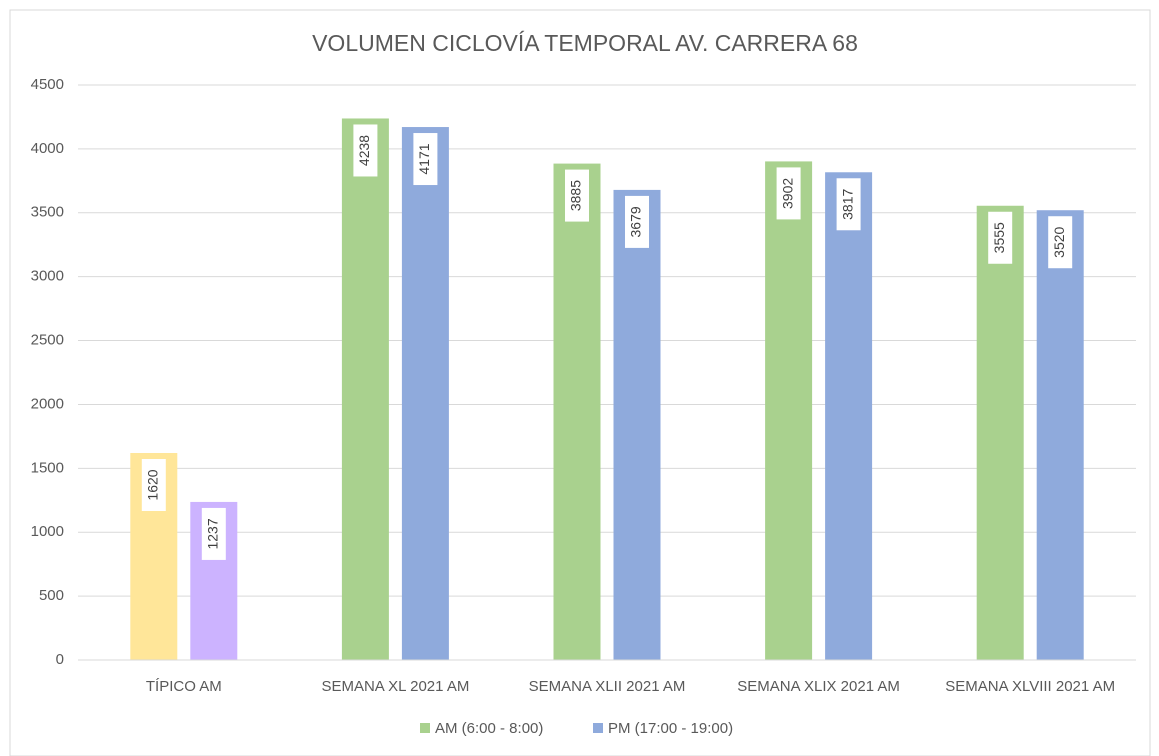  I want to click on data-label: 3679, so click(636, 221).